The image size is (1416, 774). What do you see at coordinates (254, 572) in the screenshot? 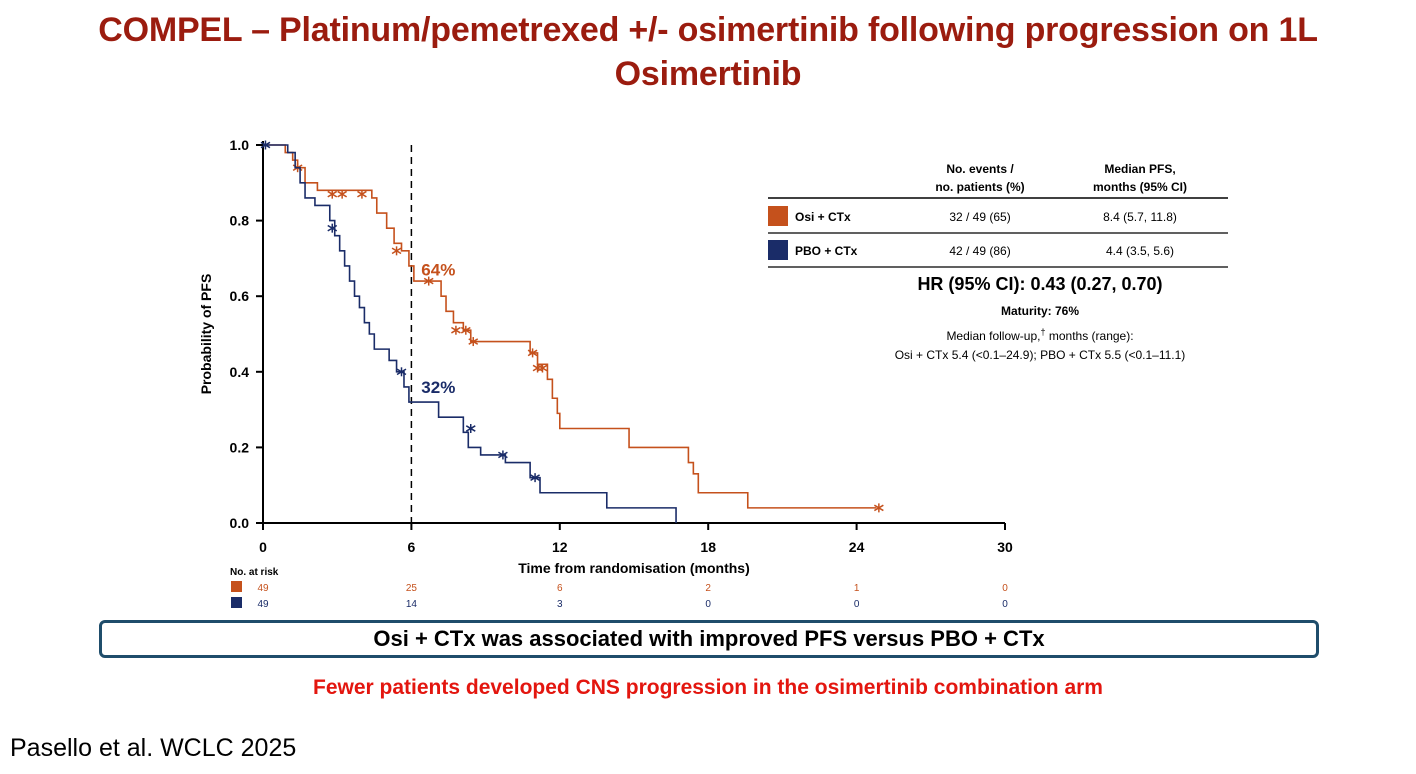
I see `risk-table-label: No. at risk` at bounding box center [254, 572].